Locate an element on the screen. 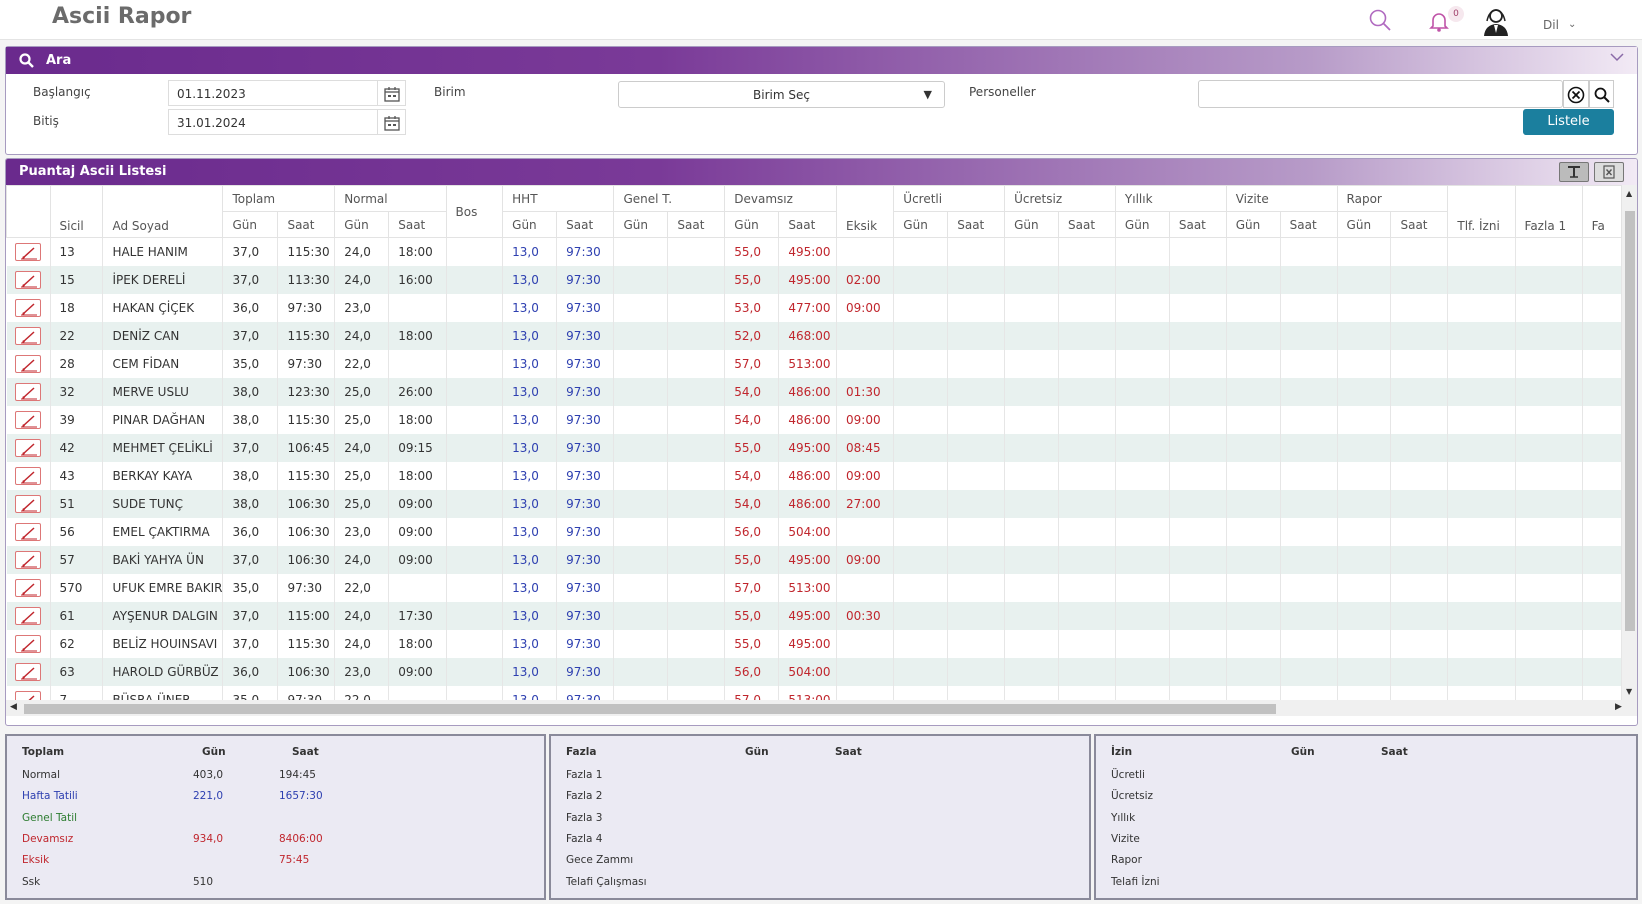 This screenshot has height=904, width=1642. header-vizite-gun: Gün is located at coordinates (1253, 224).